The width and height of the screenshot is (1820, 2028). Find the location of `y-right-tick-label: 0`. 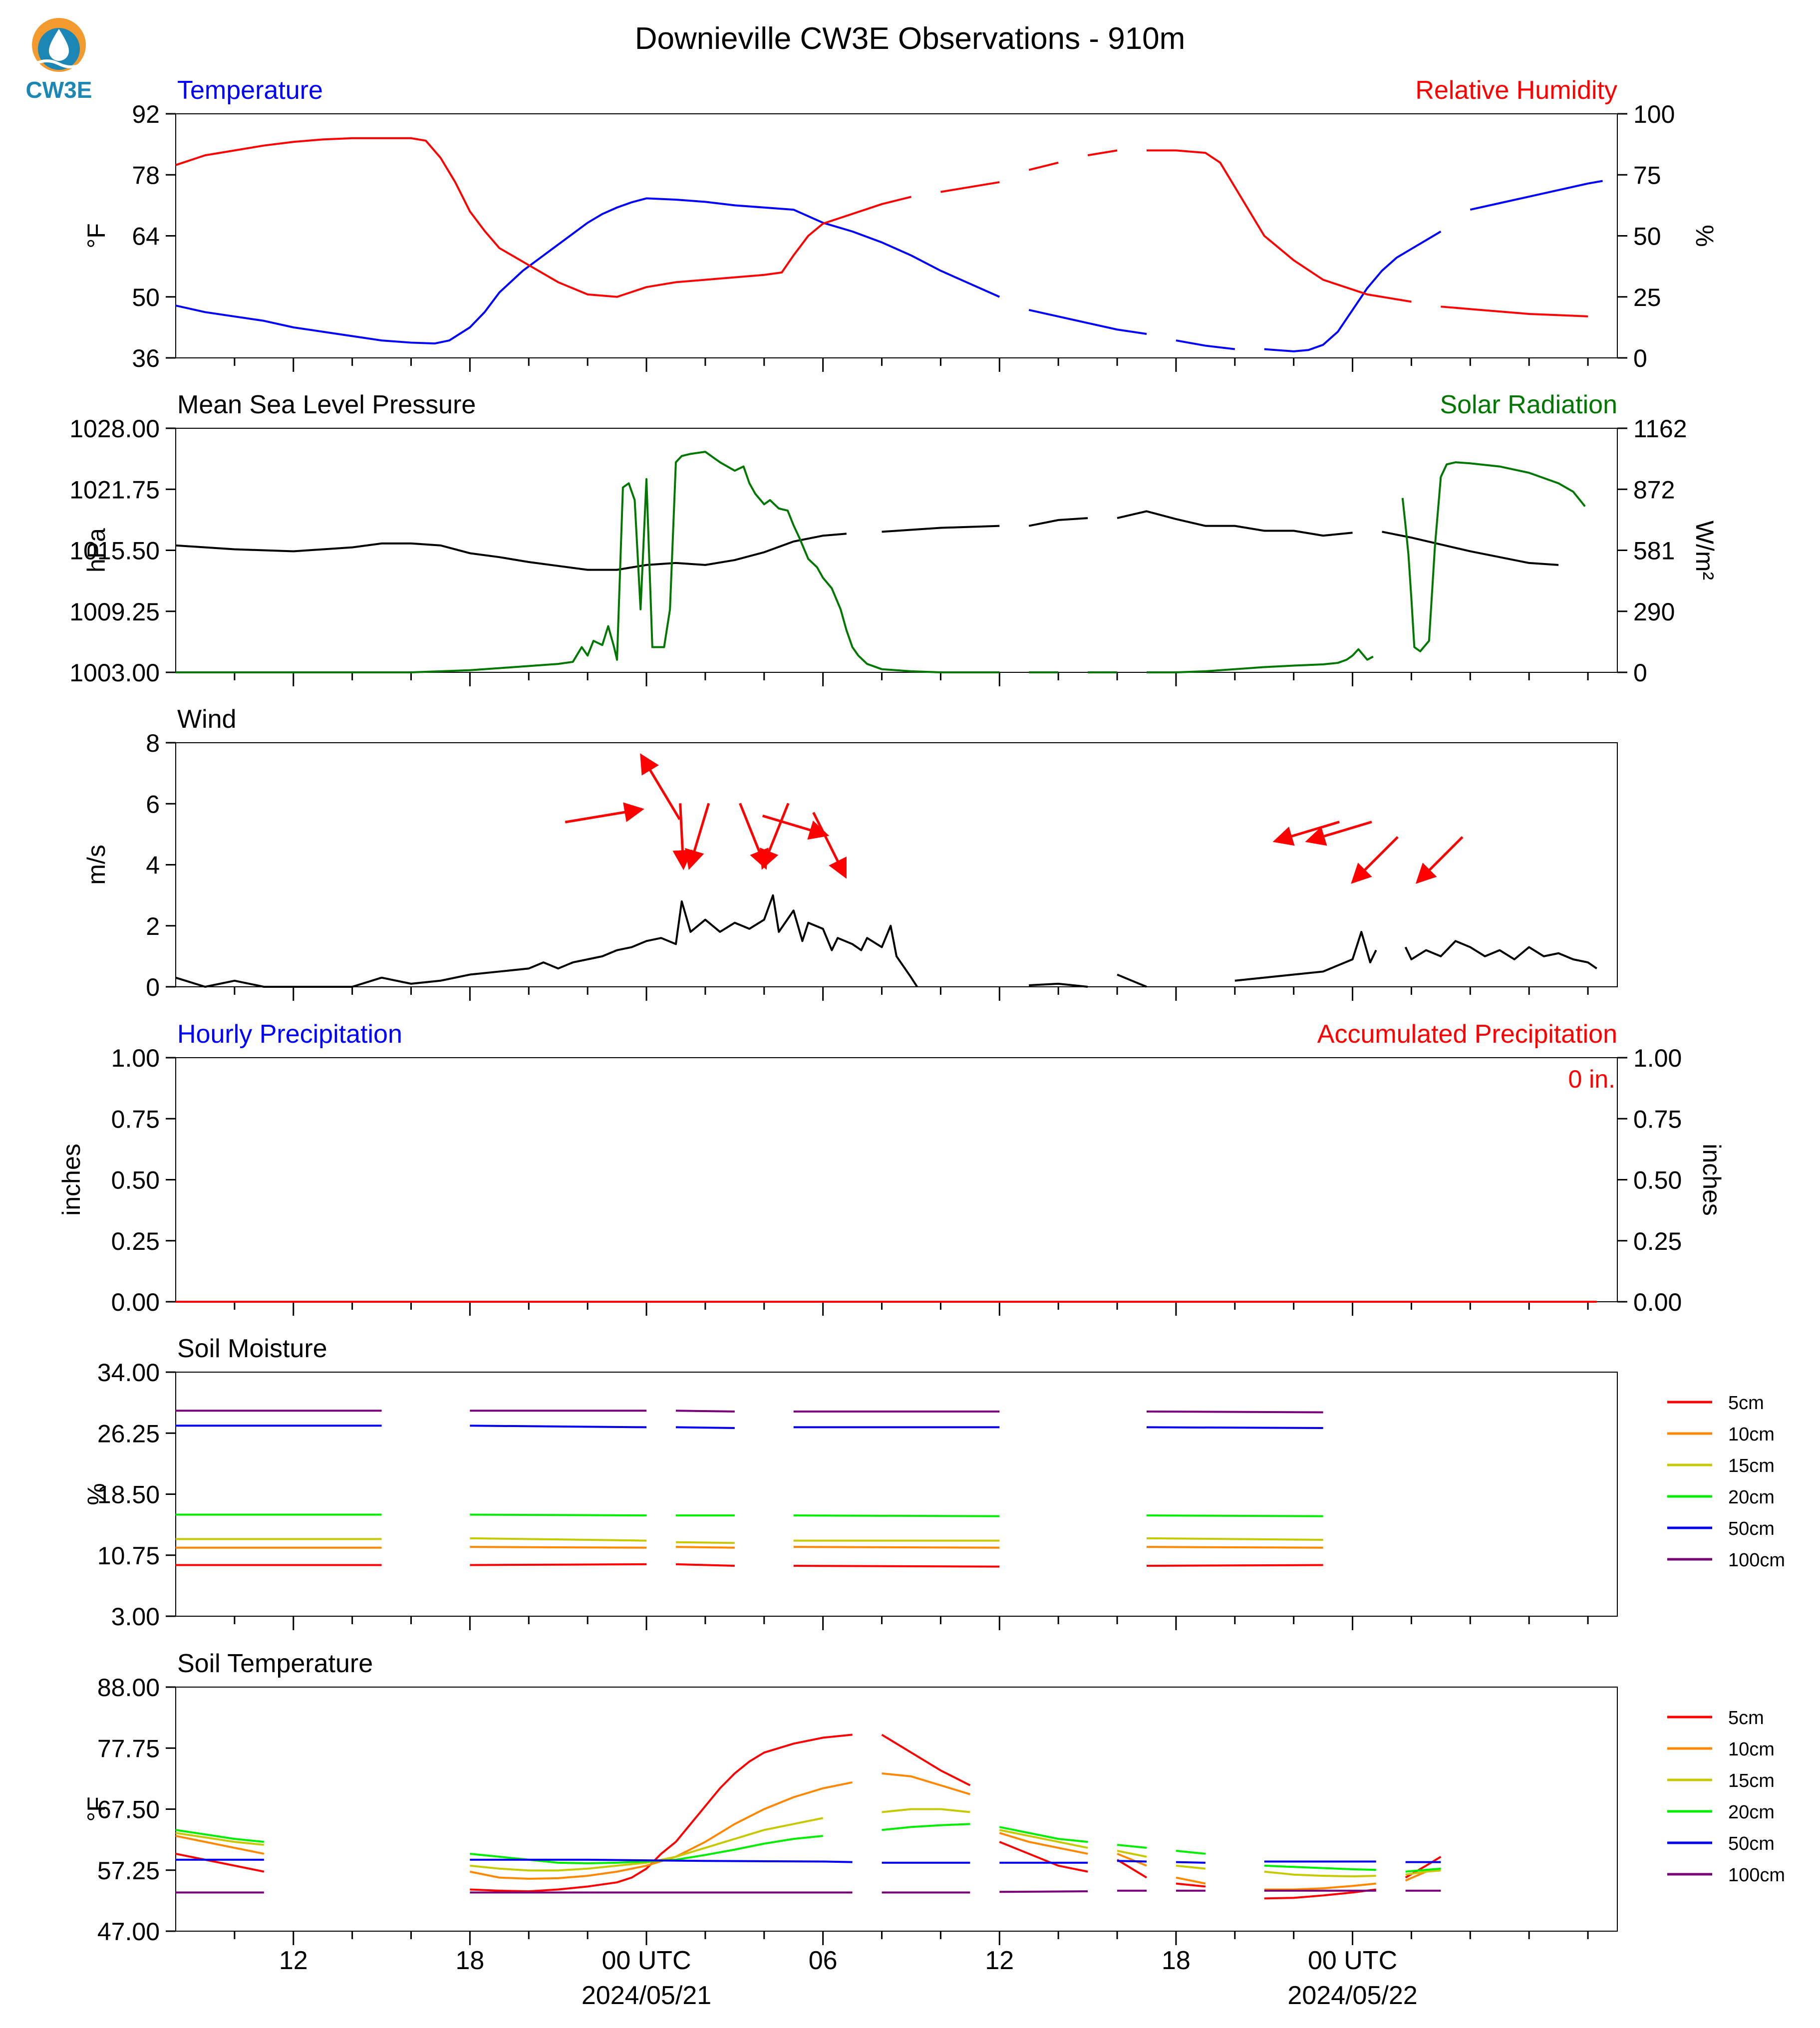

y-right-tick-label: 0 is located at coordinates (1640, 673).